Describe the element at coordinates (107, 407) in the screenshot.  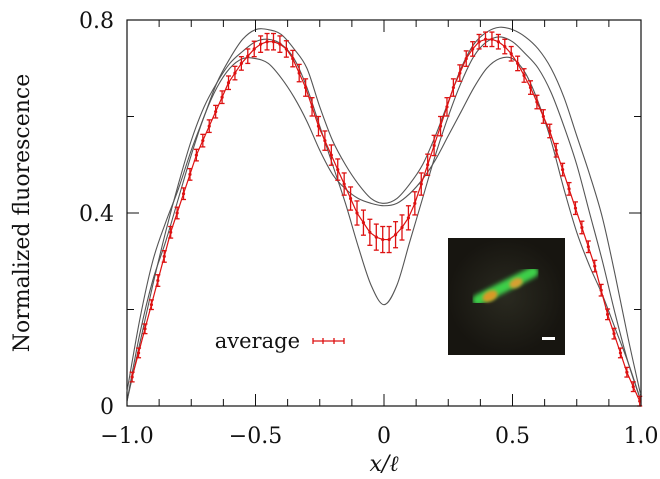
I see `y-tick-label: 0` at that location.